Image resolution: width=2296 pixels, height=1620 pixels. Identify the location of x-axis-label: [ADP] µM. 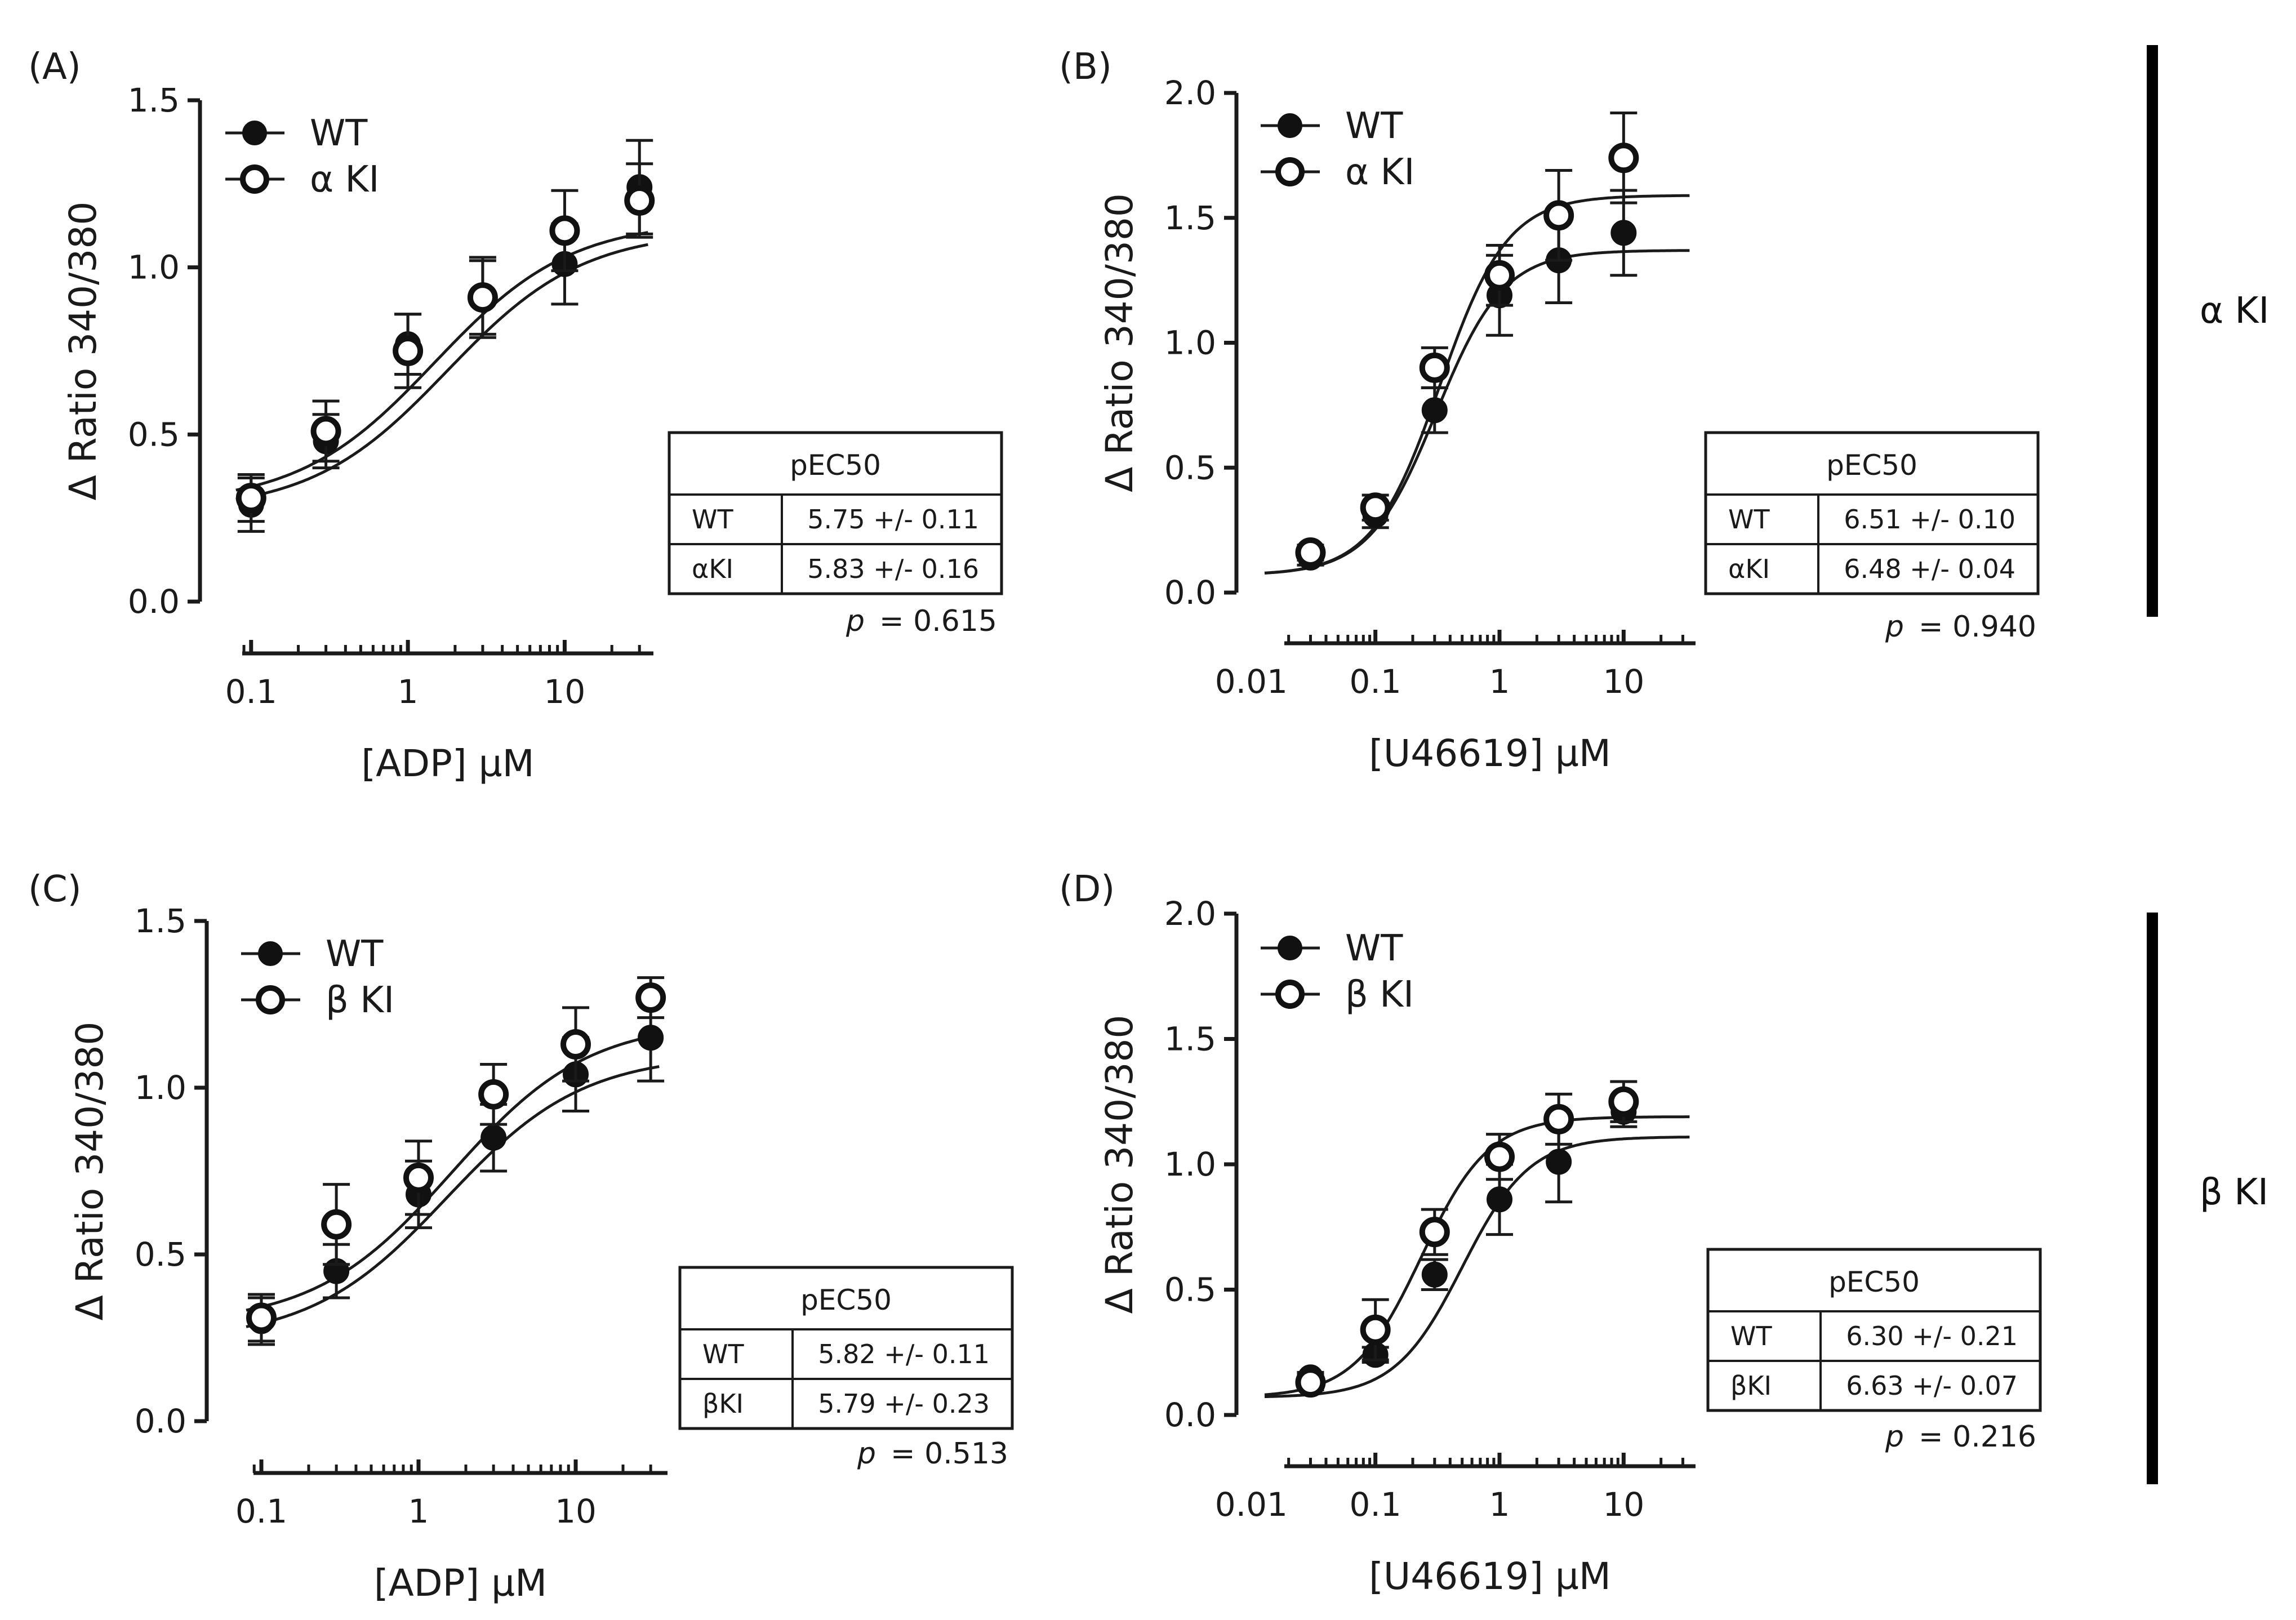
(460, 1583).